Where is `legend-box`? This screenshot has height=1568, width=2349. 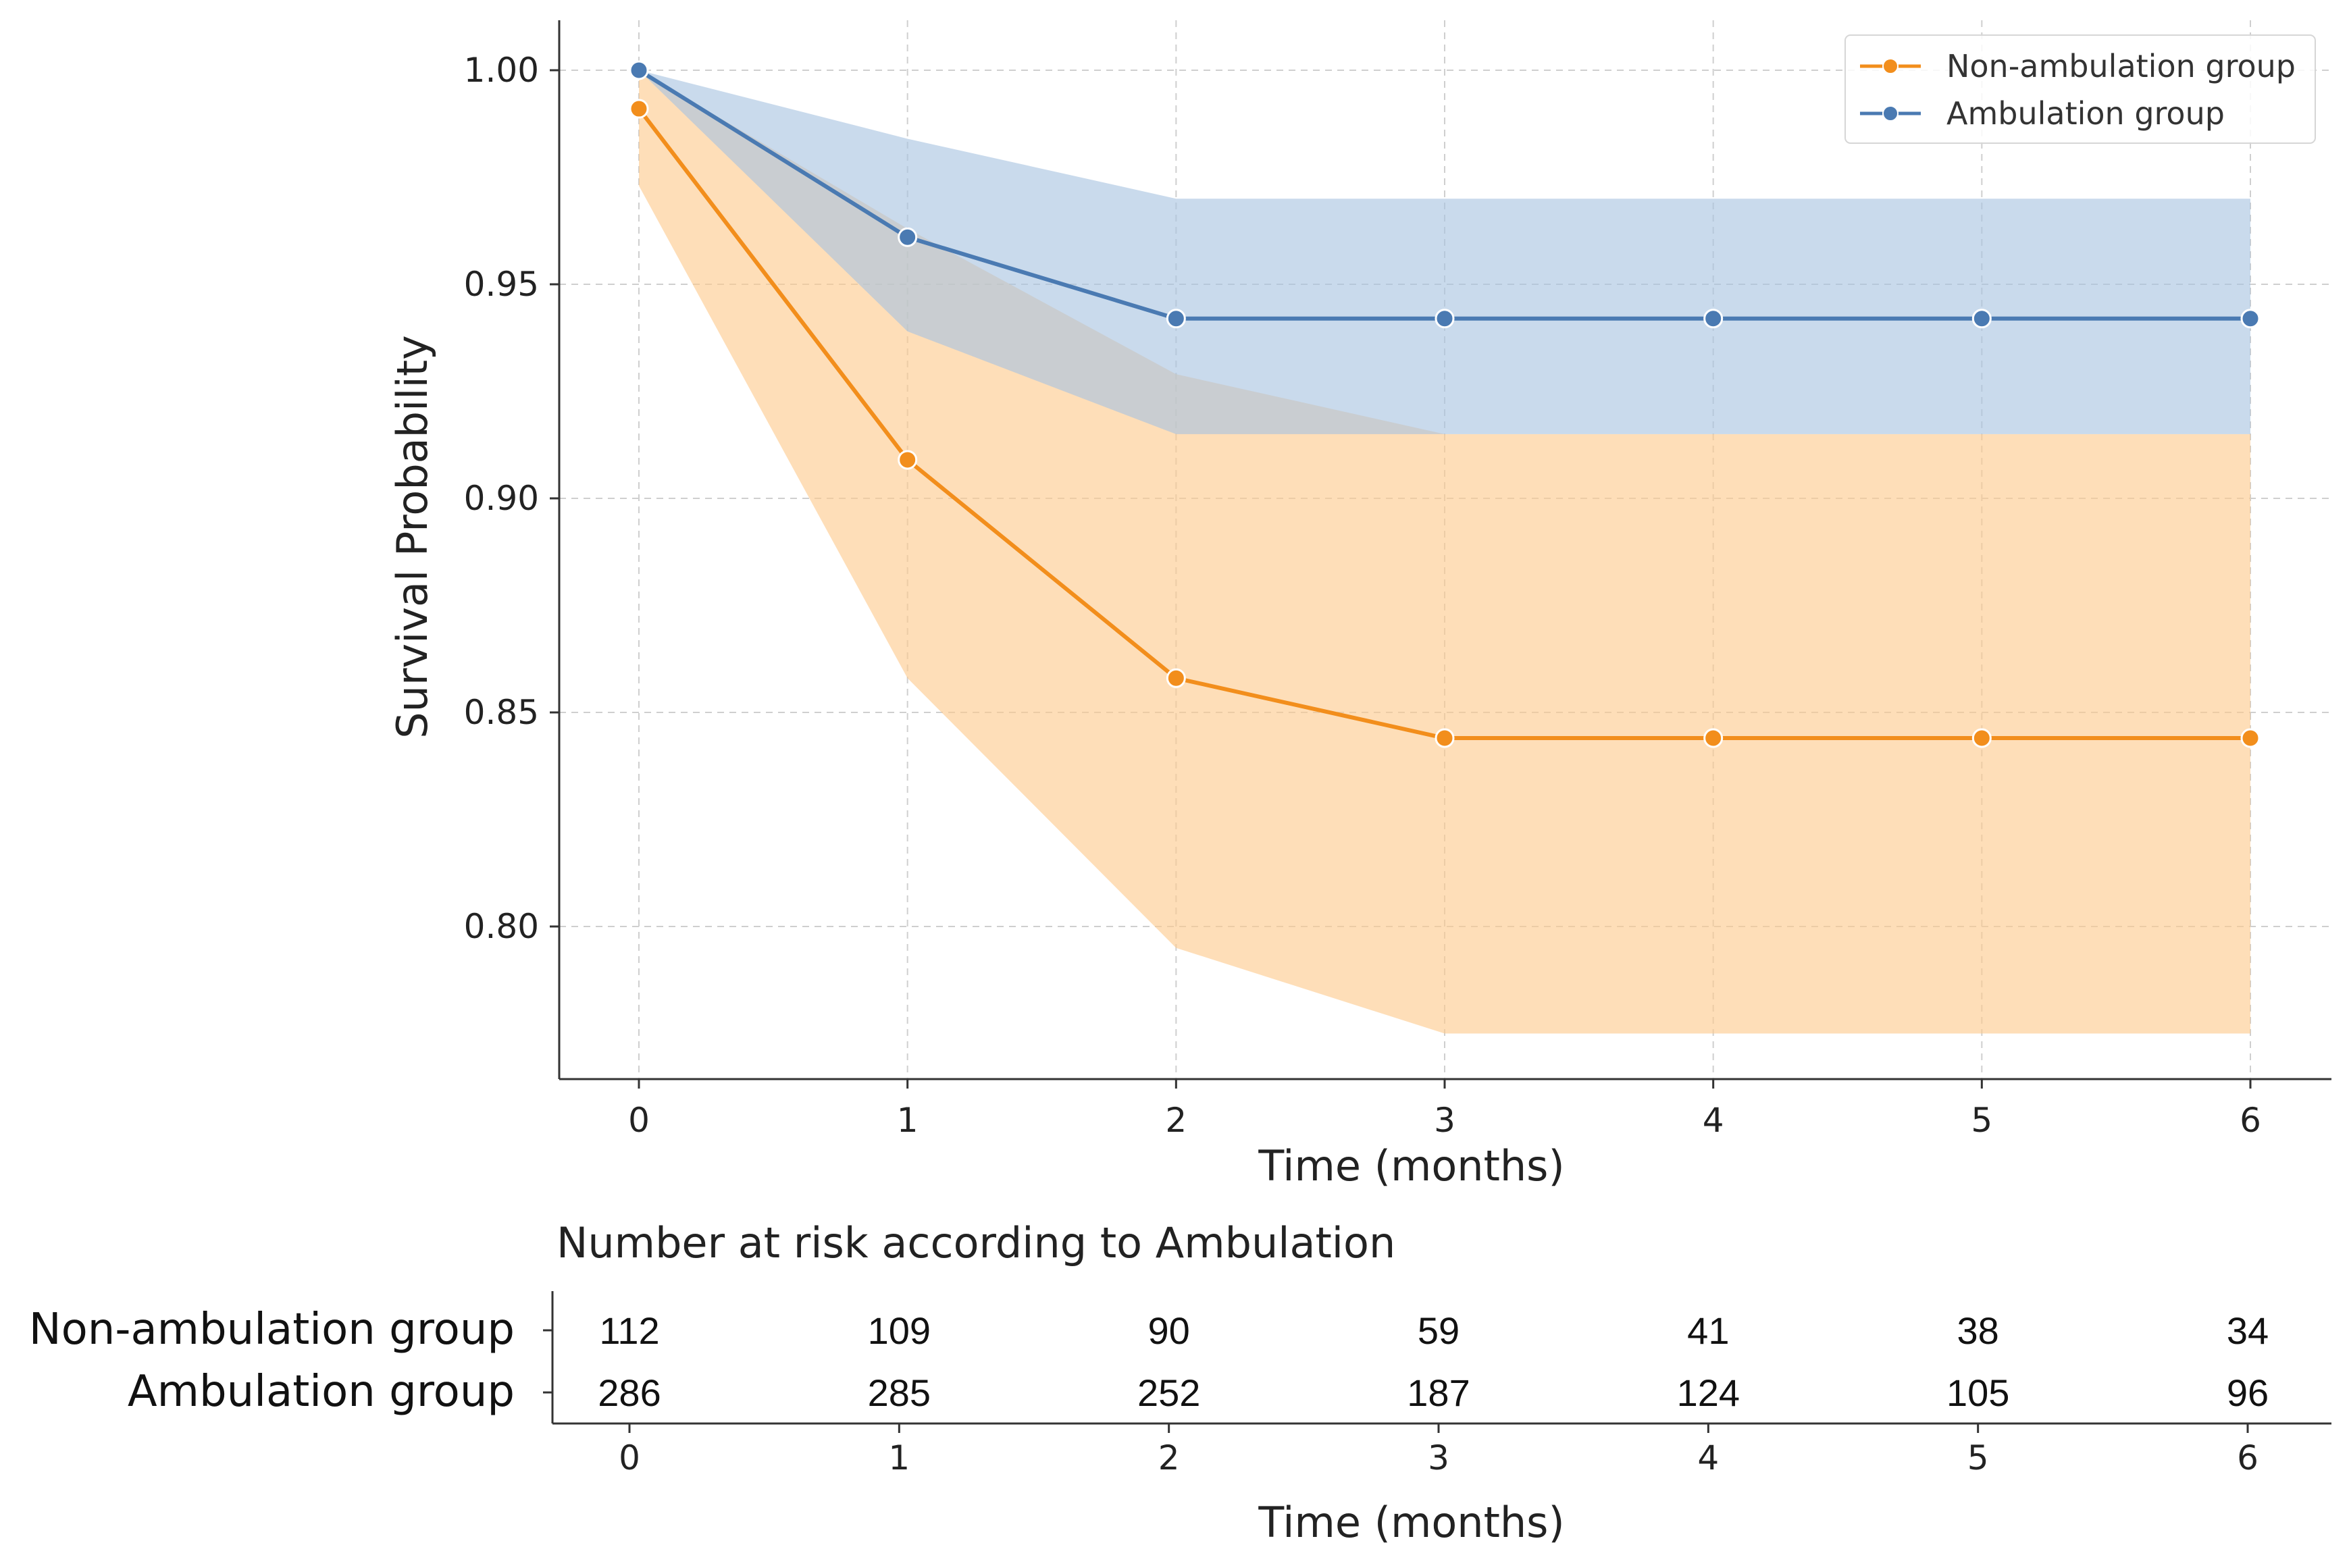 legend-box is located at coordinates (2080, 89).